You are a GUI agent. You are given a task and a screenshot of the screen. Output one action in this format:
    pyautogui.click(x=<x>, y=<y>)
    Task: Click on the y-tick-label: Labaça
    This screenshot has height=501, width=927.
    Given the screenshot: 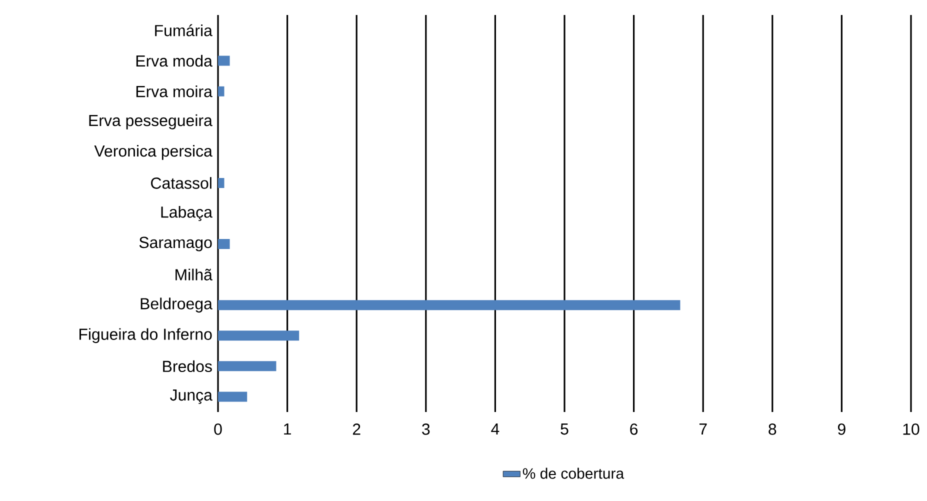 What is the action you would take?
    pyautogui.click(x=186, y=213)
    